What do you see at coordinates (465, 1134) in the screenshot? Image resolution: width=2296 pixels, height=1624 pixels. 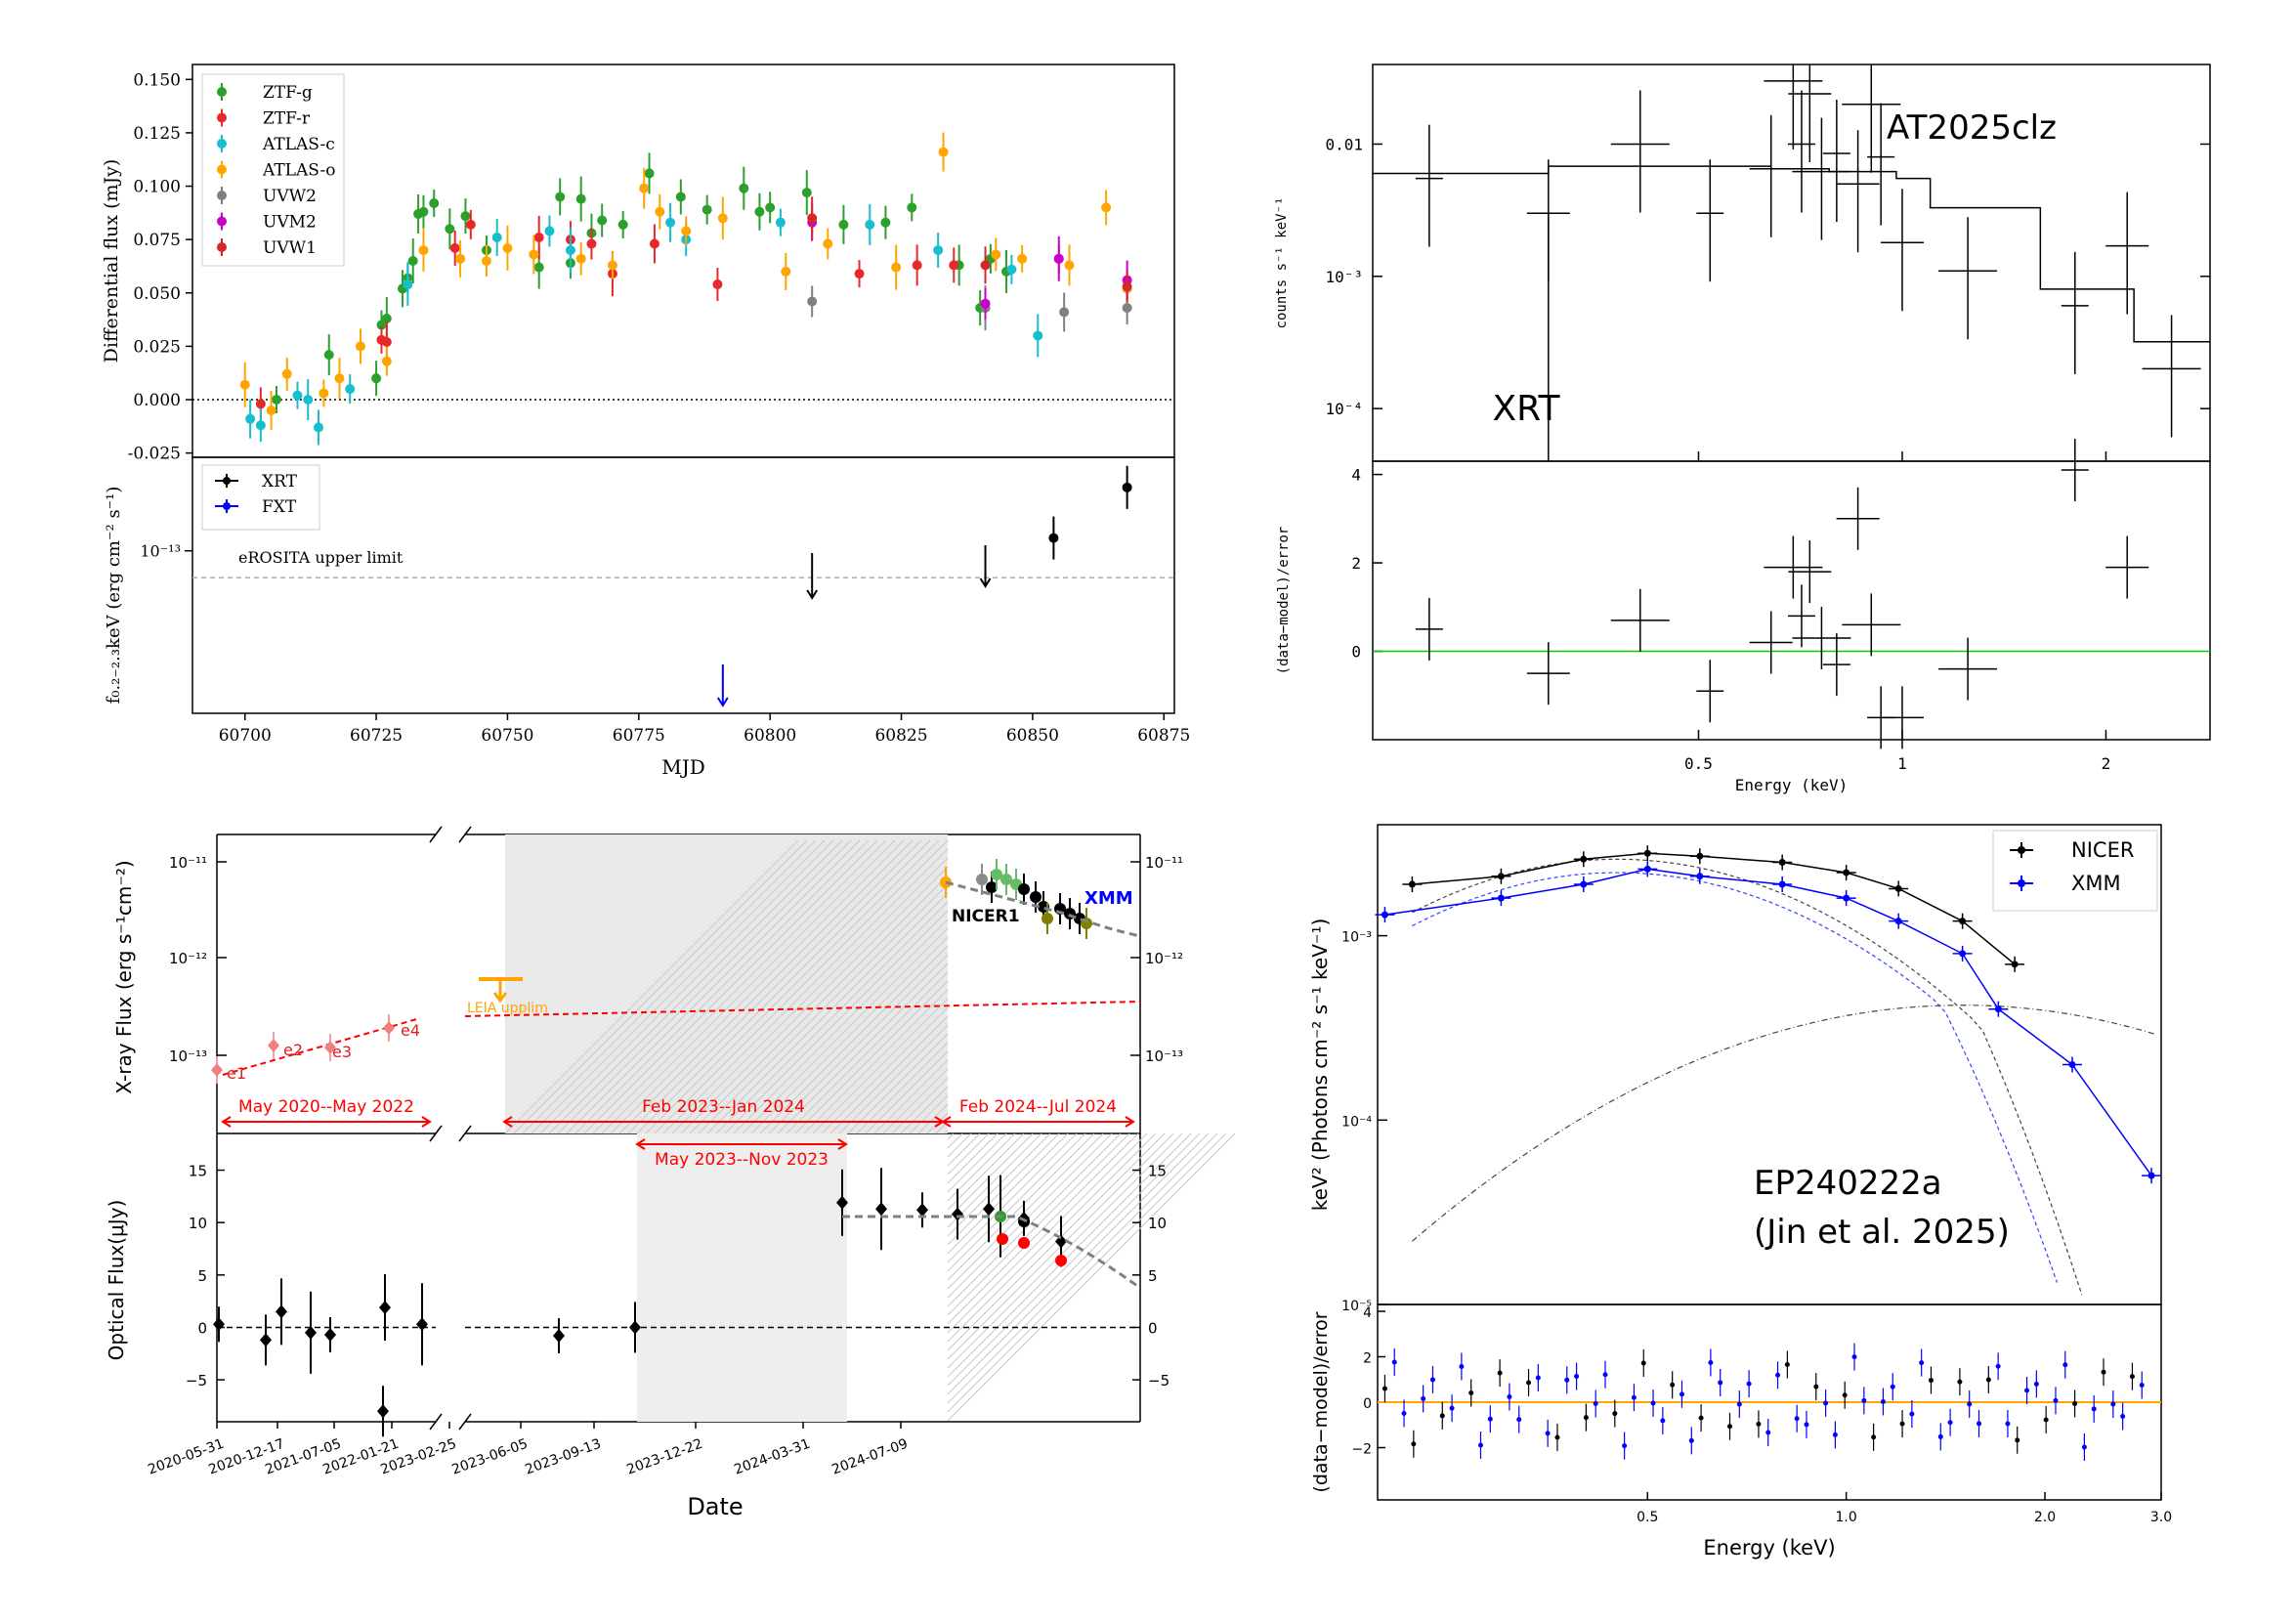 I see `axis-break` at bounding box center [465, 1134].